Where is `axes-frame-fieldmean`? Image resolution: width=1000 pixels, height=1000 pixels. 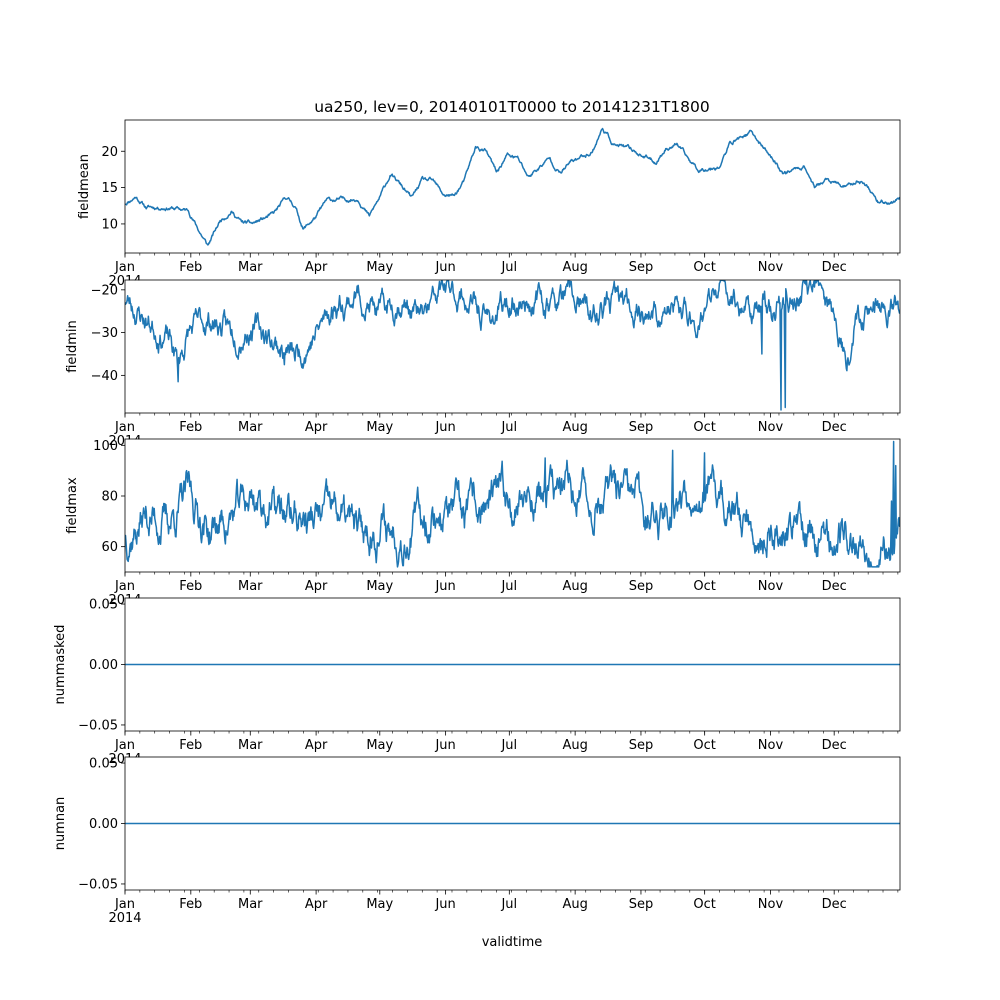
axes-frame-fieldmean is located at coordinates (512, 186).